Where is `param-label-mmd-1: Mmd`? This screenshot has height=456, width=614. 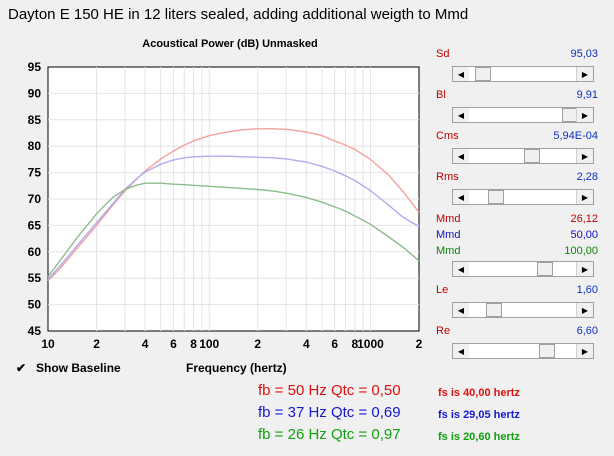 param-label-mmd-1: Mmd is located at coordinates (448, 219).